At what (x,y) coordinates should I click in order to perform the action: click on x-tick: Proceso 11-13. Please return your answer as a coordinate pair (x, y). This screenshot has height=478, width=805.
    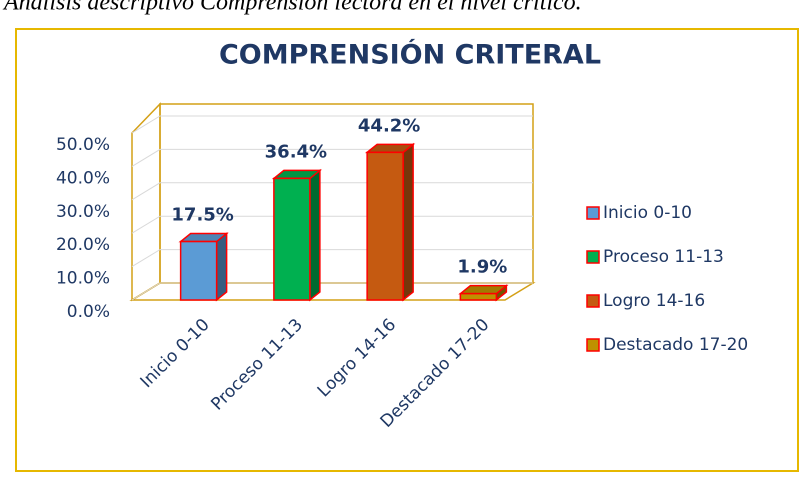
    Looking at the image, I should click on (257, 365).